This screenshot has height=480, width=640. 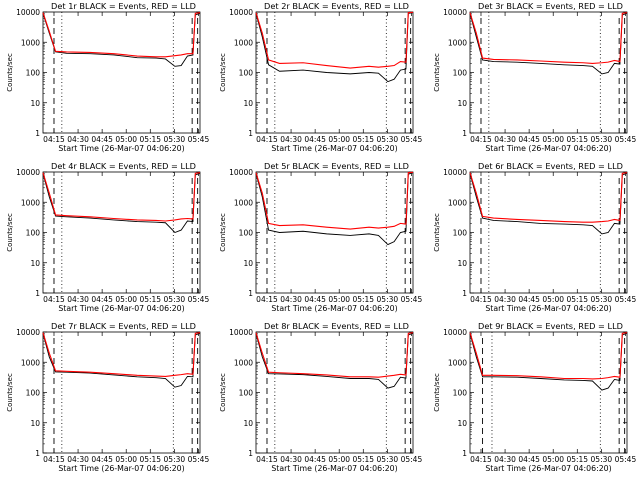 What do you see at coordinates (123, 166) in the screenshot?
I see `plot-title: Det 4r BLACK = Events, RED = LLD` at bounding box center [123, 166].